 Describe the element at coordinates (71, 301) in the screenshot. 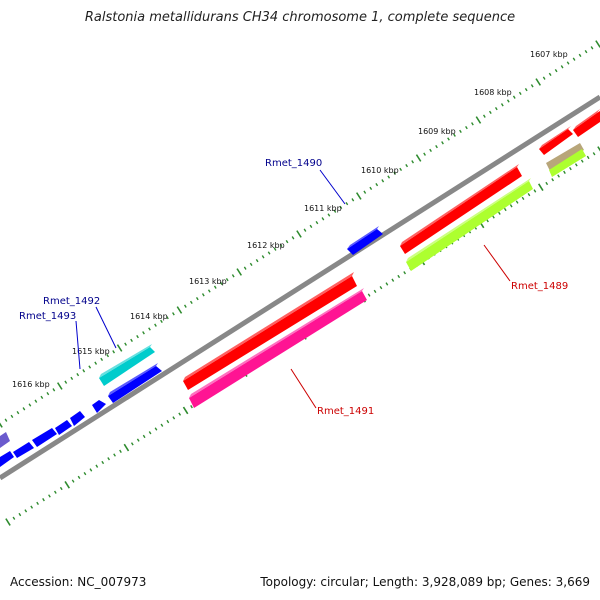

I see `label-rmet-1492: Rmet_1492` at that location.